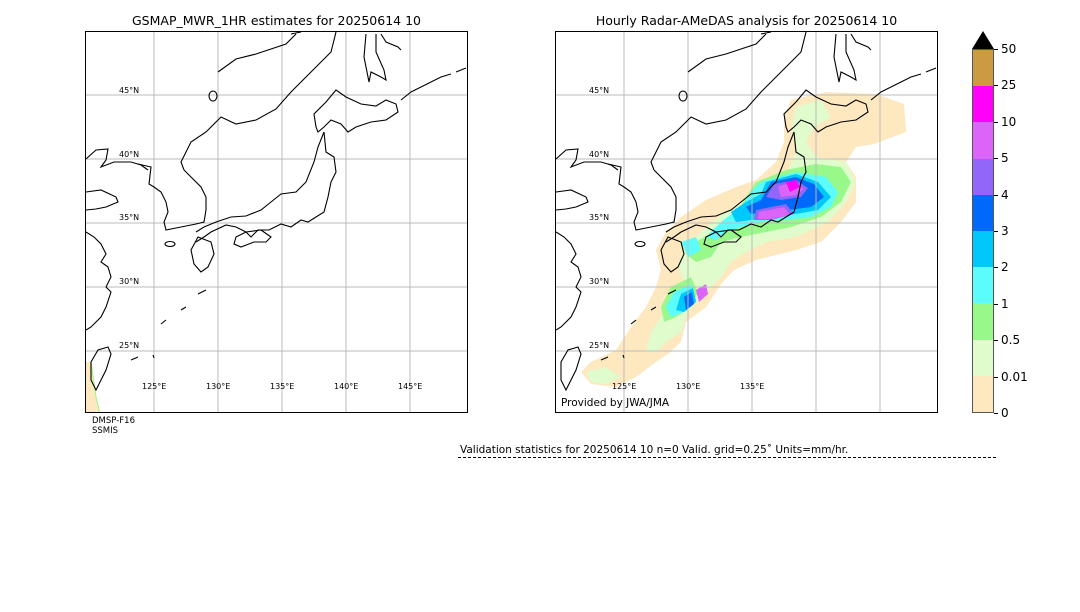 This screenshot has height=612, width=1080. I want to click on satellite-name: DMSP-F16, so click(113, 421).